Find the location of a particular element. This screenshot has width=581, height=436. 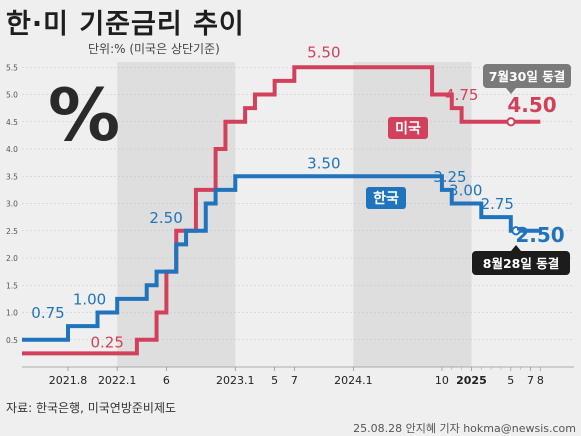

y-tick-label: 4.0 is located at coordinates (12, 149).